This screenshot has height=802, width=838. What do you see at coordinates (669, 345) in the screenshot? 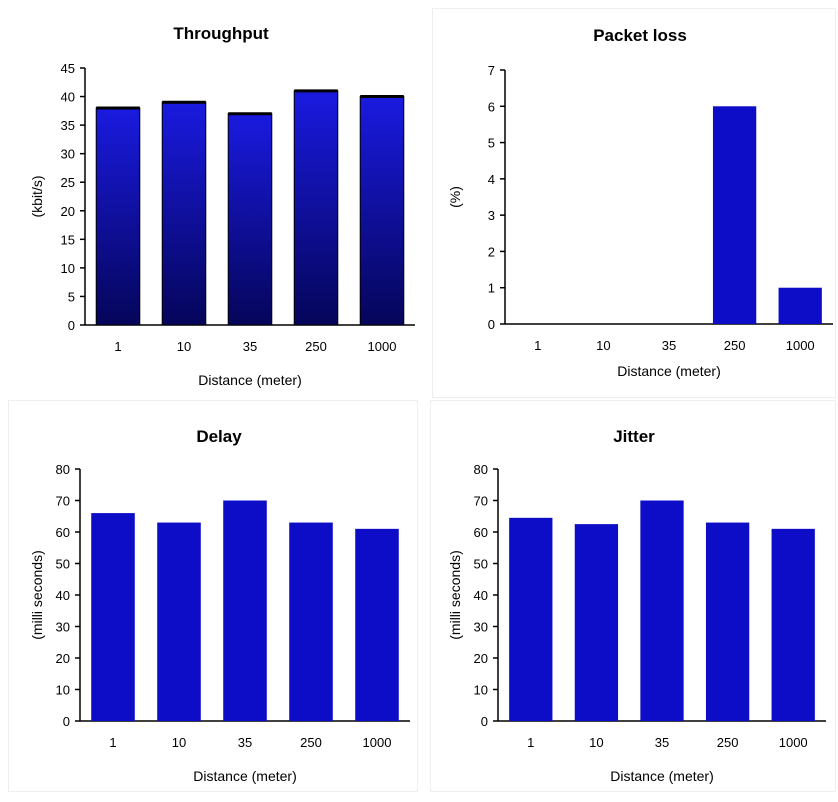
I see `packet-loss-x-tick-label: 35` at bounding box center [669, 345].